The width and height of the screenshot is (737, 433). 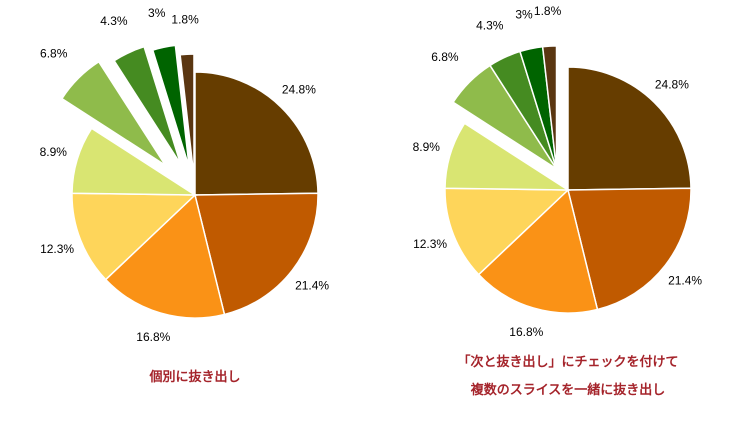 I want to click on pie-slice-6.8pct, so click(x=113, y=113).